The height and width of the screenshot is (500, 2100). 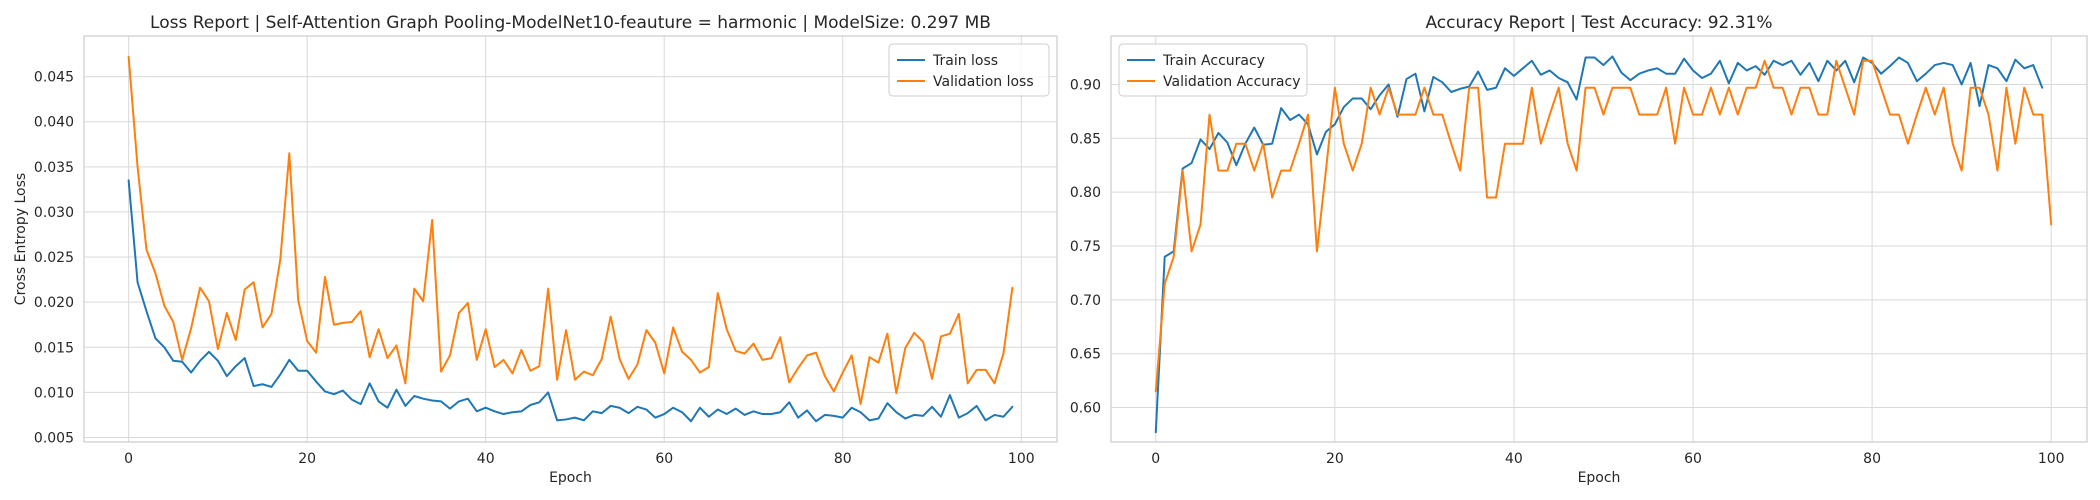 What do you see at coordinates (54, 438) in the screenshot?
I see `y-tick-label: 0.005` at bounding box center [54, 438].